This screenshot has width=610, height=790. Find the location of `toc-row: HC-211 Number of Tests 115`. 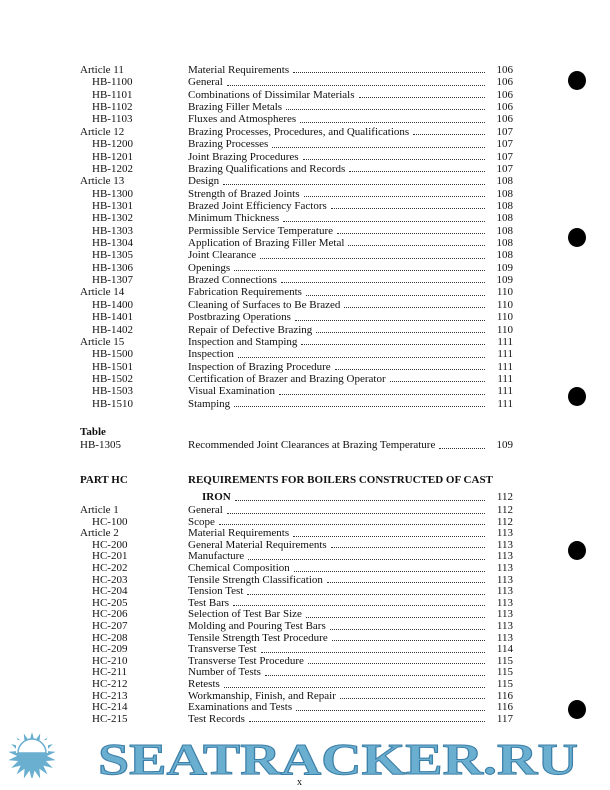

toc-row: HC-211 Number of Tests 115 is located at coordinates (296, 673).